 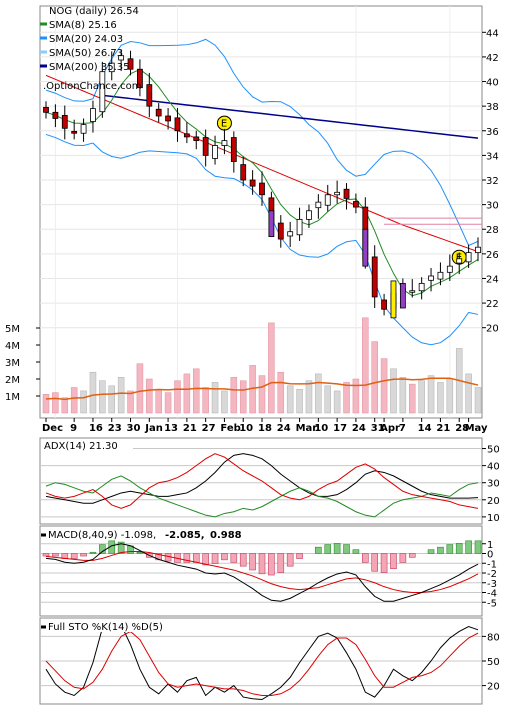 What do you see at coordinates (492, 206) in the screenshot?
I see `price-tick-label: 30` at bounding box center [492, 206].